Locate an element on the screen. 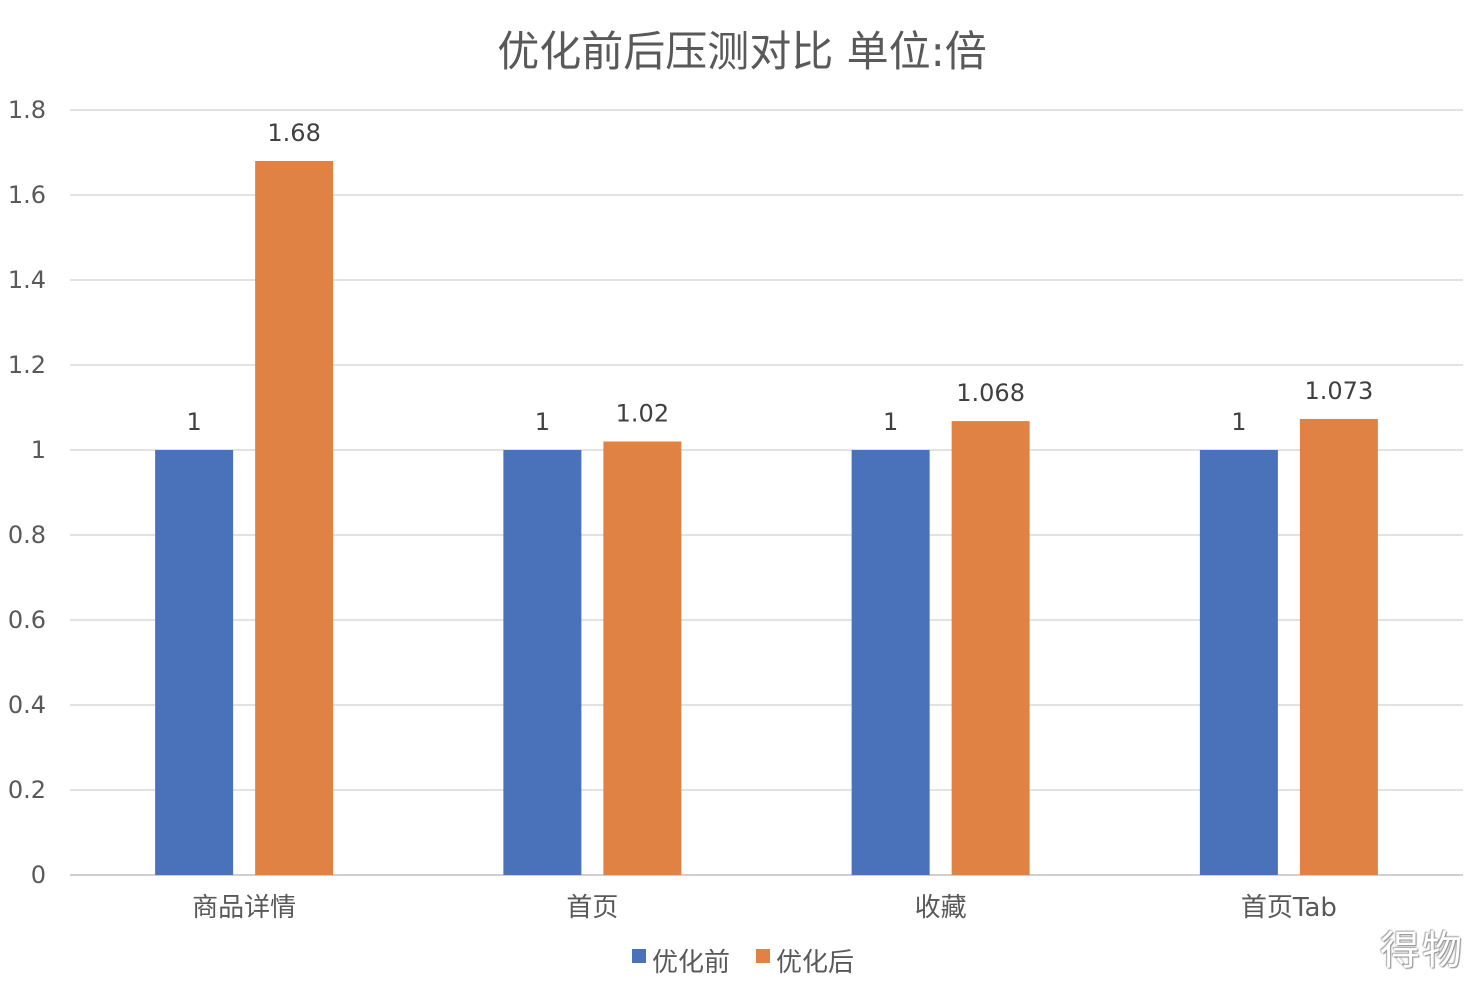 Image resolution: width=1474 pixels, height=984 pixels. chart-title: 优化前后压测对比 单位:倍 is located at coordinates (742, 51).